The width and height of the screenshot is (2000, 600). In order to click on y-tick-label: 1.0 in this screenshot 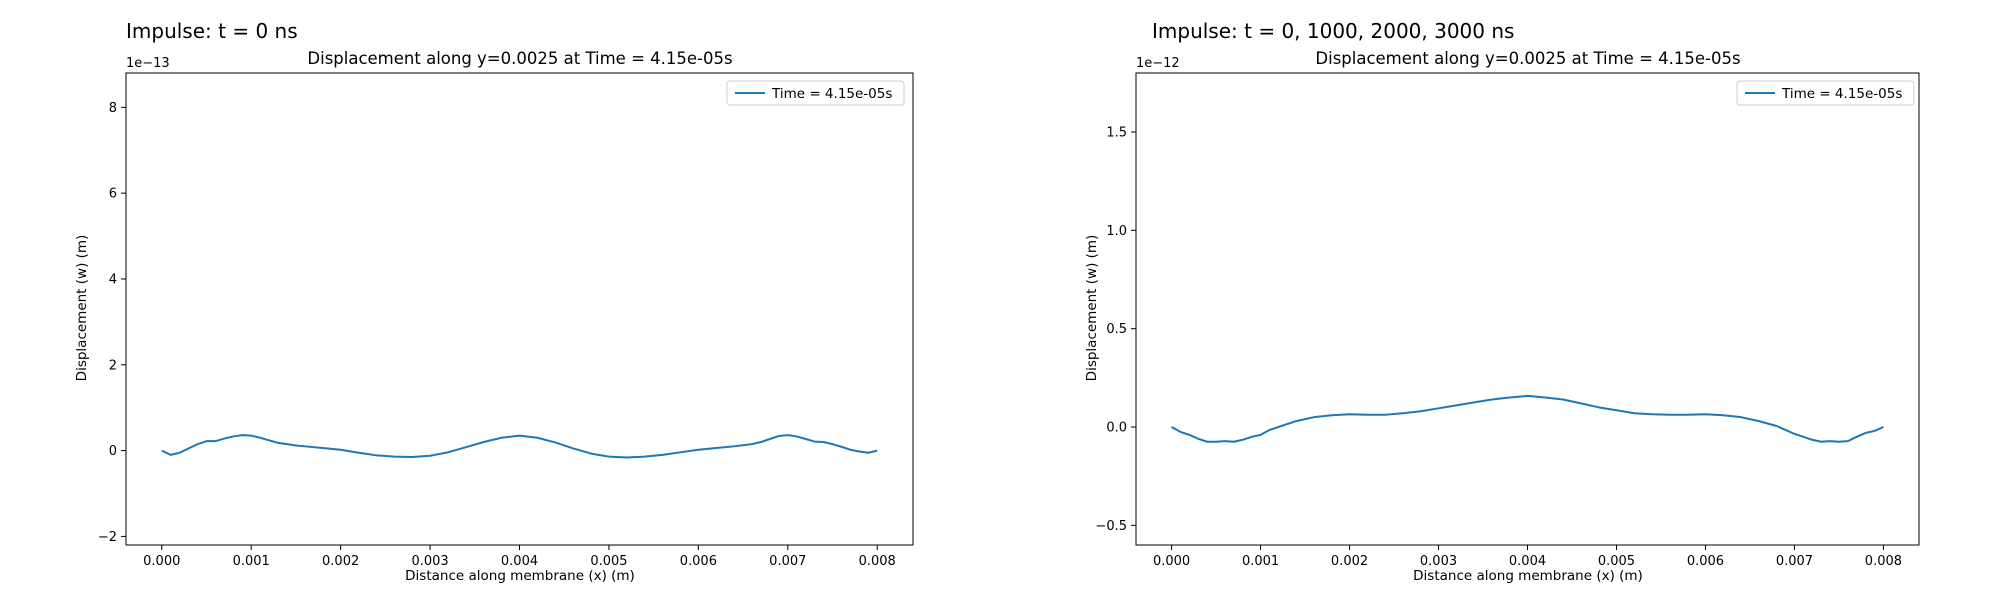, I will do `click(1116, 231)`.